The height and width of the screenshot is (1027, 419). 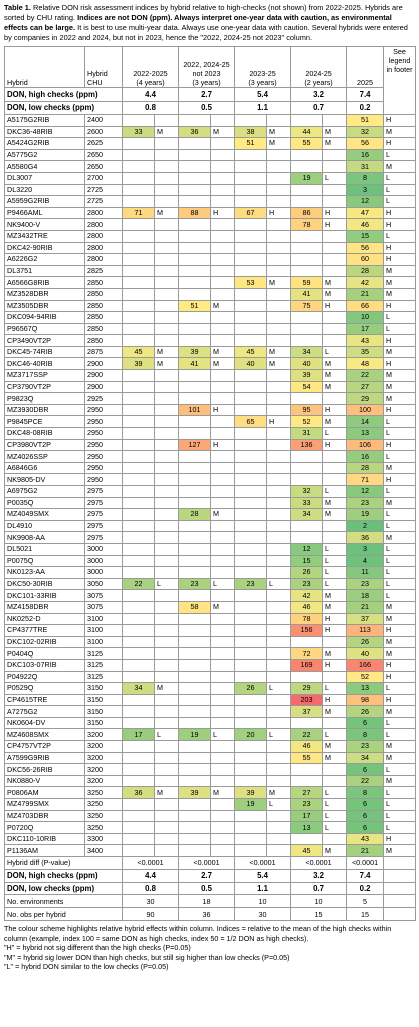 What do you see at coordinates (262, 73) in the screenshot?
I see `column-title: 2023-25` at bounding box center [262, 73].